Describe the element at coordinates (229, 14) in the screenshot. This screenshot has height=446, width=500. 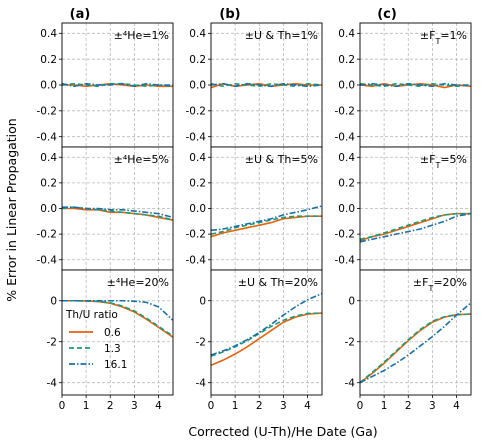
I see `panel-label-b: (b)` at that location.